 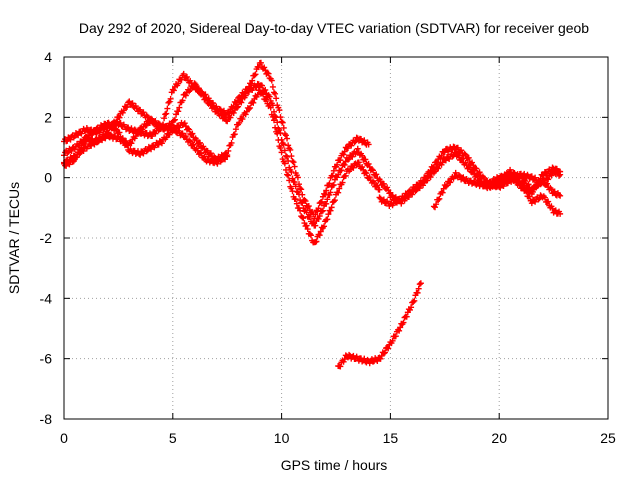 I want to click on y-tick-label: 4, so click(x=48, y=57).